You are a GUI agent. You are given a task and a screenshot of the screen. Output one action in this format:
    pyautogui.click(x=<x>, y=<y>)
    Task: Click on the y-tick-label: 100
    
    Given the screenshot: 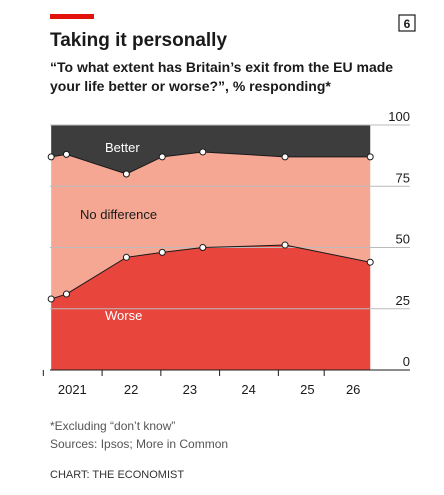 What is the action you would take?
    pyautogui.click(x=399, y=116)
    